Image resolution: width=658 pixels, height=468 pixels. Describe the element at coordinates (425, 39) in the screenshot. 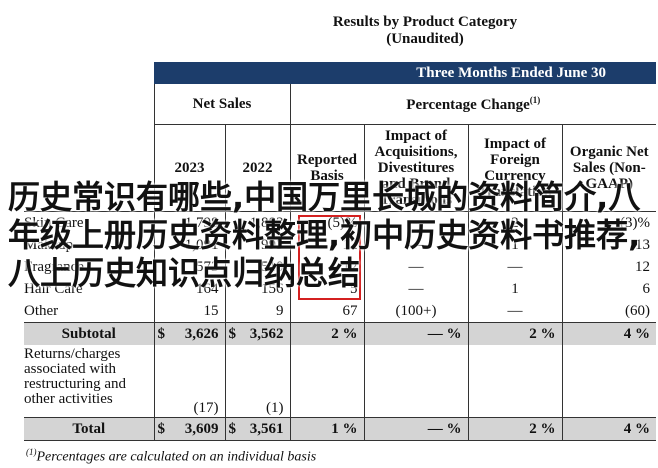

I see `report-subtitle: (Unaudited)` at that location.